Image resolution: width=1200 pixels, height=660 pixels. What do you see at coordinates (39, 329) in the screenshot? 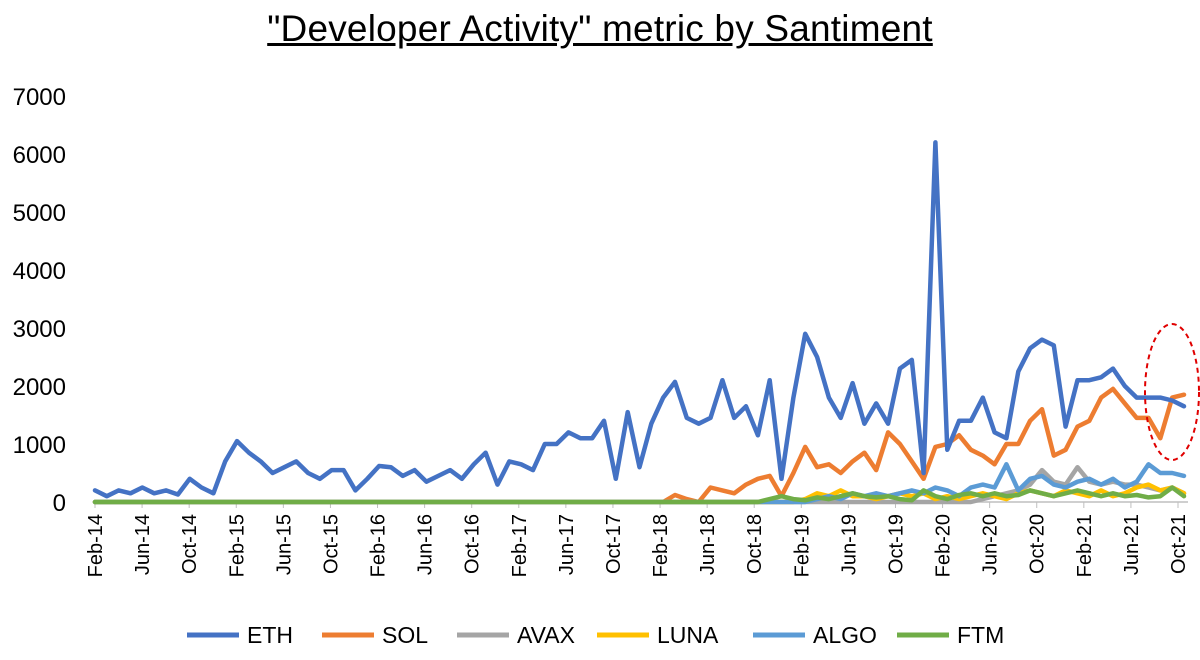
I see `y-tick-label: 3000` at bounding box center [39, 329].